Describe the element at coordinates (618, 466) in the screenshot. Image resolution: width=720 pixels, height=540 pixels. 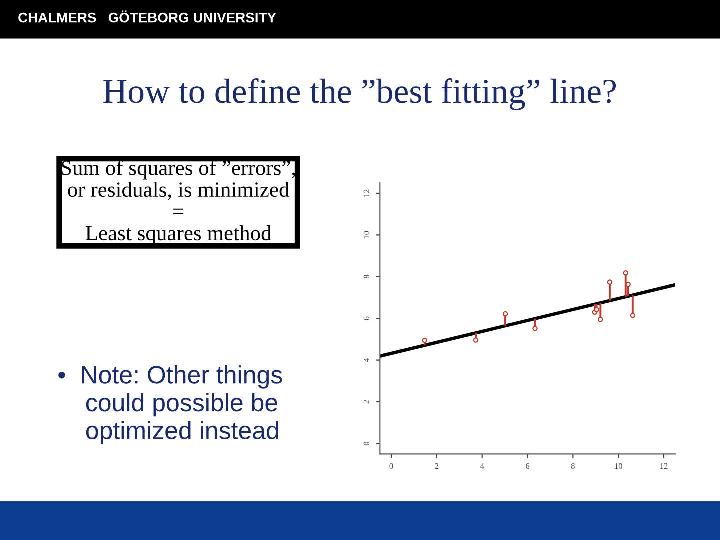
I see `x-tick-label: 10` at that location.